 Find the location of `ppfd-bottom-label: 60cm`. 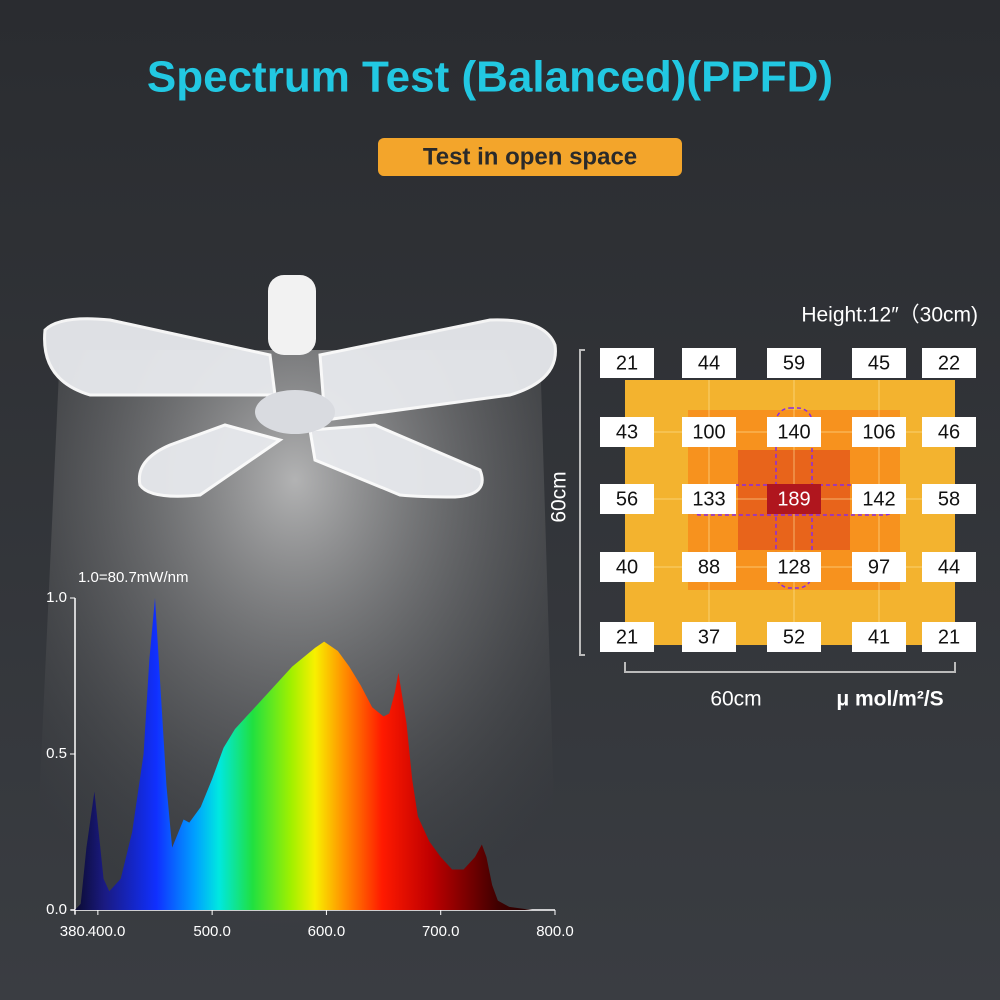

ppfd-bottom-label: 60cm is located at coordinates (735, 699).